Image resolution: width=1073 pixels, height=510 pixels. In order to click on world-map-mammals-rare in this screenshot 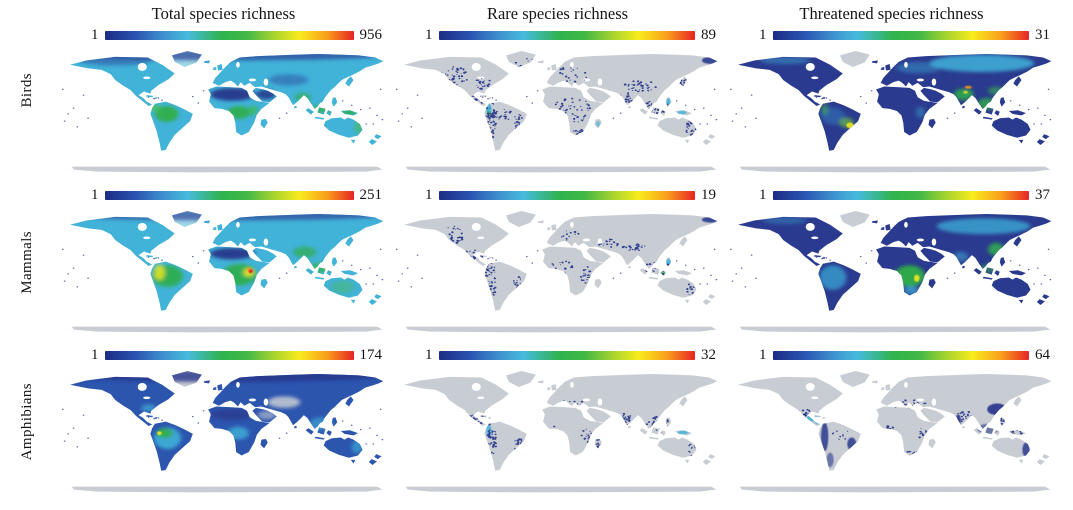, I will do `click(557, 271)`.